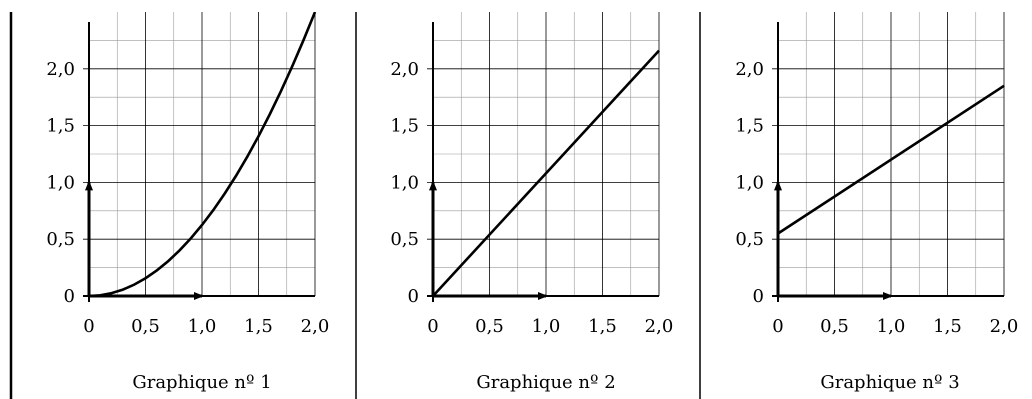  I want to click on chart-caption: Graphique nº 1, so click(201, 382).